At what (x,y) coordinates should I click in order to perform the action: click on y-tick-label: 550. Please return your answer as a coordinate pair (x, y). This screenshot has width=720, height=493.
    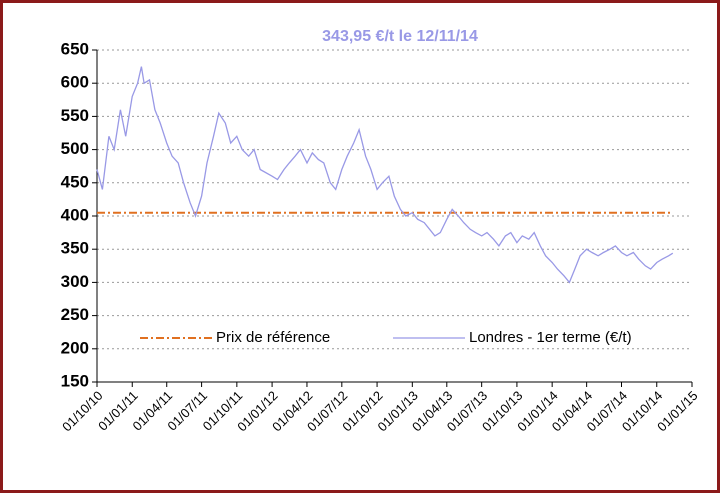
    Looking at the image, I should click on (75, 115).